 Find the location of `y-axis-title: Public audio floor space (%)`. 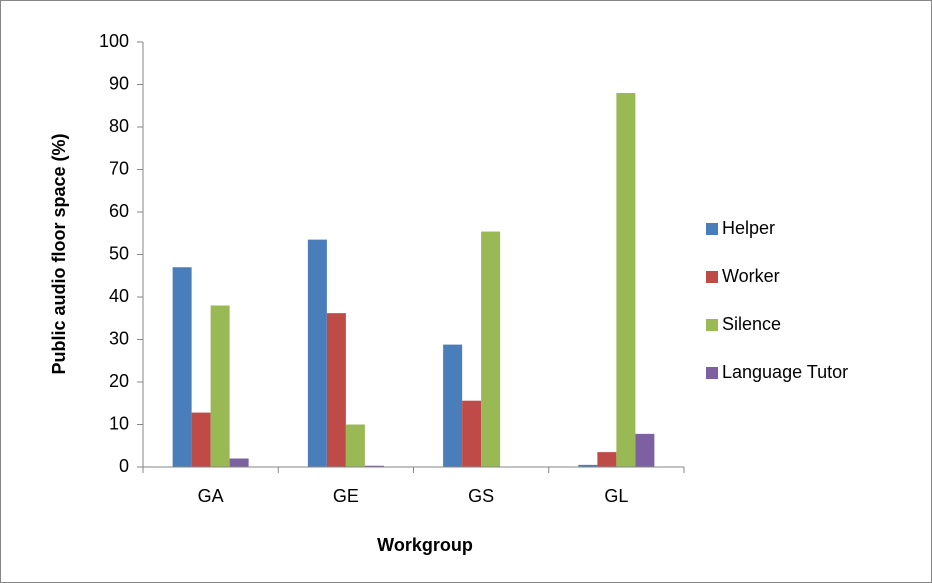

y-axis-title: Public audio floor space (%) is located at coordinates (59, 253).